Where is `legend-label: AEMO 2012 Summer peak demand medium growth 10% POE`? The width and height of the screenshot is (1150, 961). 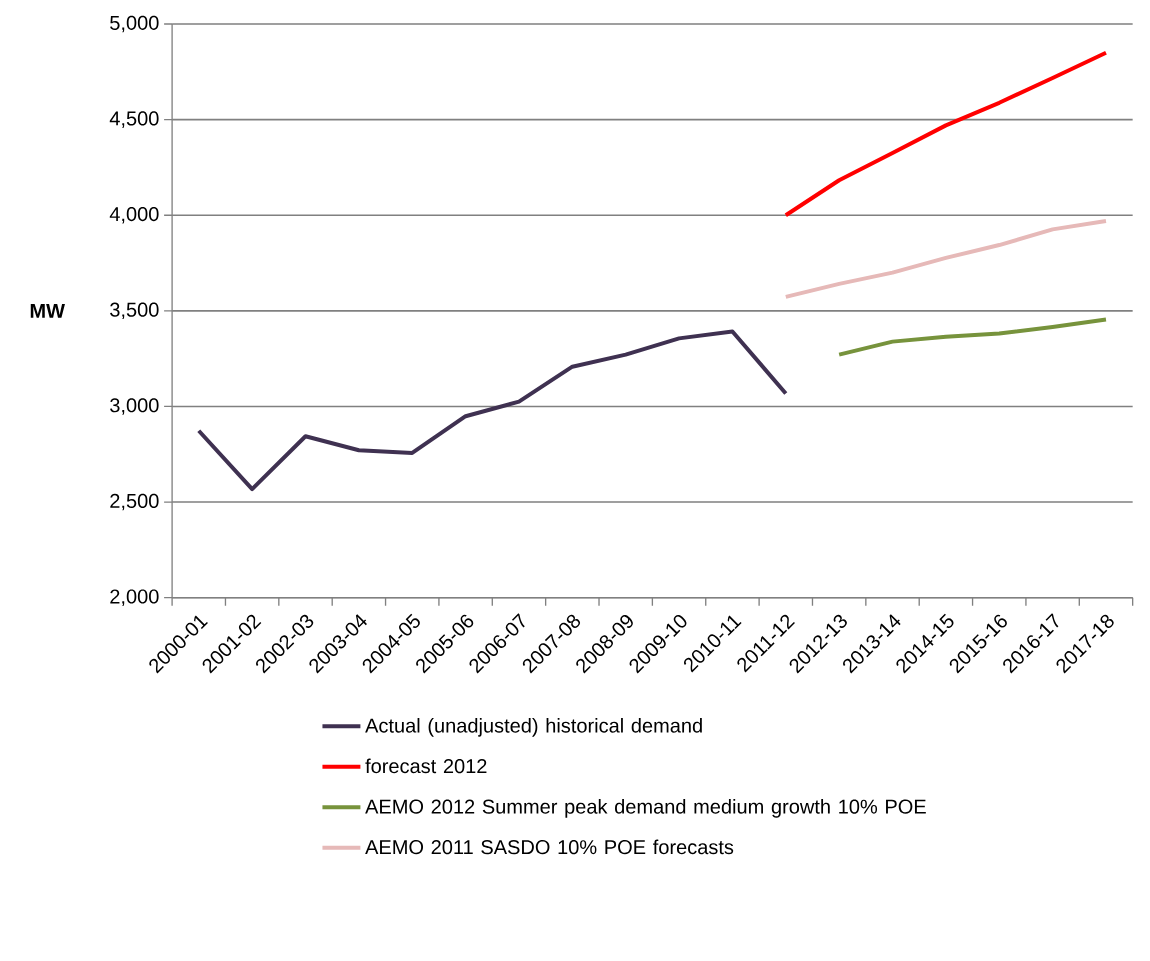 legend-label: AEMO 2012 Summer peak demand medium growth 10% POE is located at coordinates (645, 808).